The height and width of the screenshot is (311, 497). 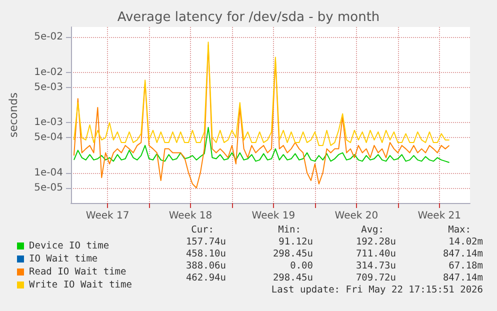 I want to click on legend-label: Read IO Wait time, so click(x=78, y=272).